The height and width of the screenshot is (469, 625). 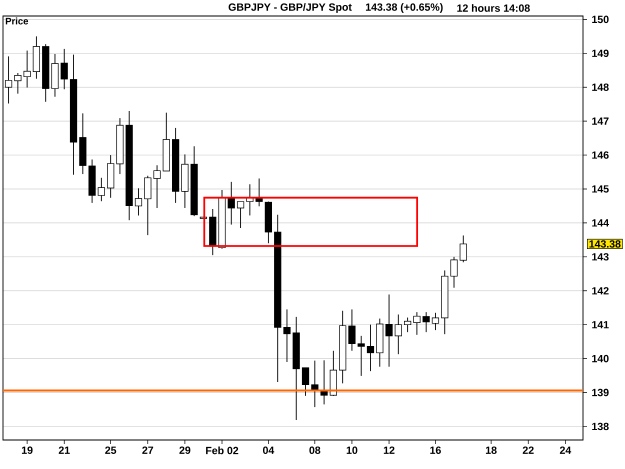 What do you see at coordinates (184, 450) in the screenshot?
I see `x-tick-label: 29` at bounding box center [184, 450].